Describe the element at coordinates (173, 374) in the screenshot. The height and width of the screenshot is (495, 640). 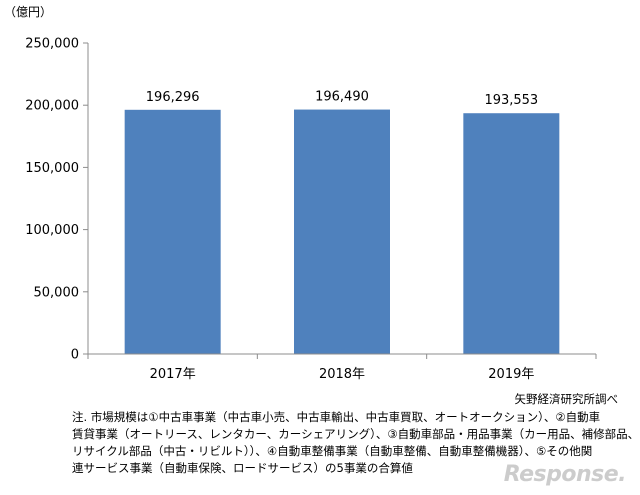
I see `x-tick-label: 2017年` at that location.